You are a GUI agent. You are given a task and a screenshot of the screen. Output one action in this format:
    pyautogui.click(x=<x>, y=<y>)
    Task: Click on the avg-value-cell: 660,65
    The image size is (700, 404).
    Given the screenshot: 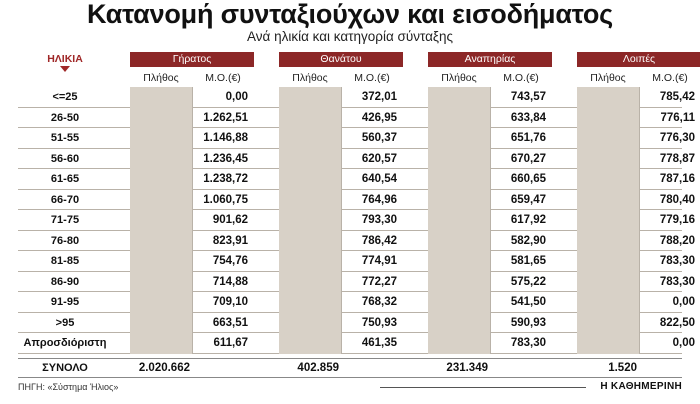 What is the action you would take?
    pyautogui.click(x=528, y=179)
    